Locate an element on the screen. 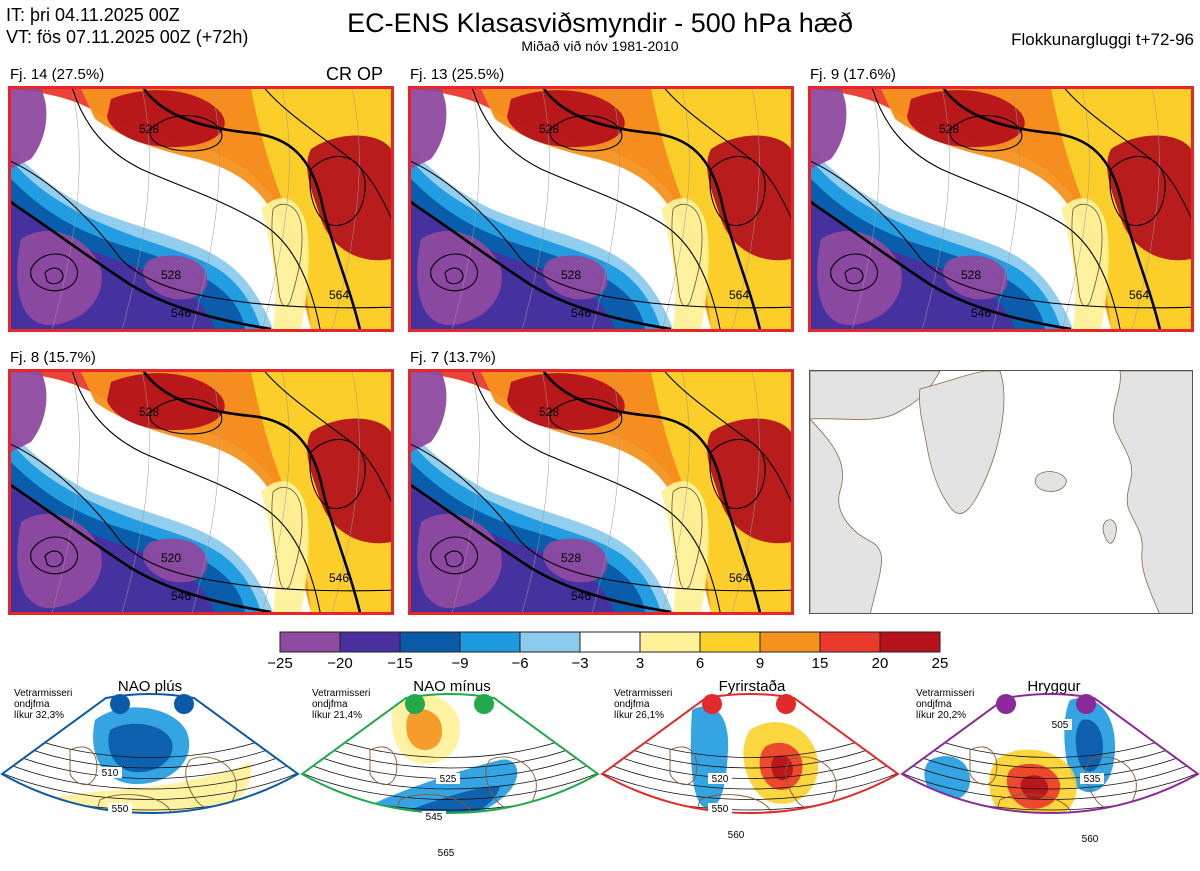  init-time: IT: þri 04.11.2025 00Z is located at coordinates (93, 15).